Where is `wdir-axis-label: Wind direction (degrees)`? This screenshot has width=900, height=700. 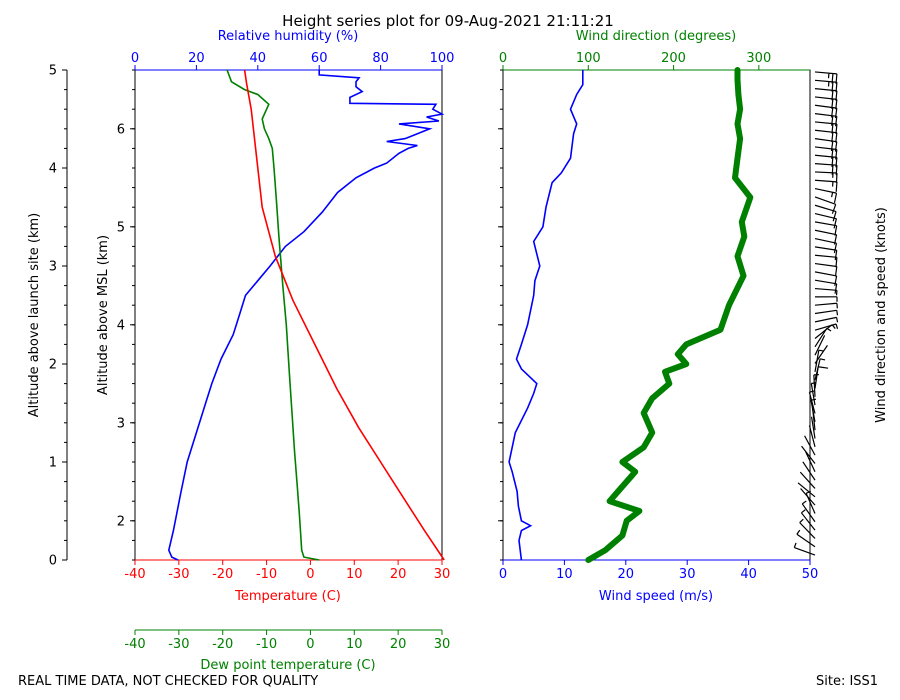 wdir-axis-label: Wind direction (degrees) is located at coordinates (656, 36).